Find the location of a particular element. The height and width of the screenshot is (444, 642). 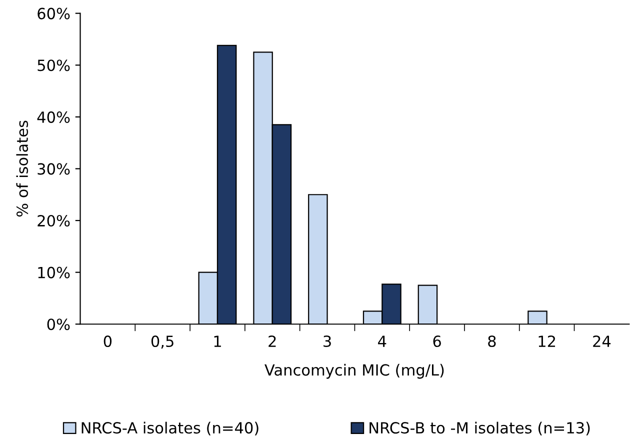

x-axis-title: Vancomycin MIC (mg/L) is located at coordinates (354, 371).